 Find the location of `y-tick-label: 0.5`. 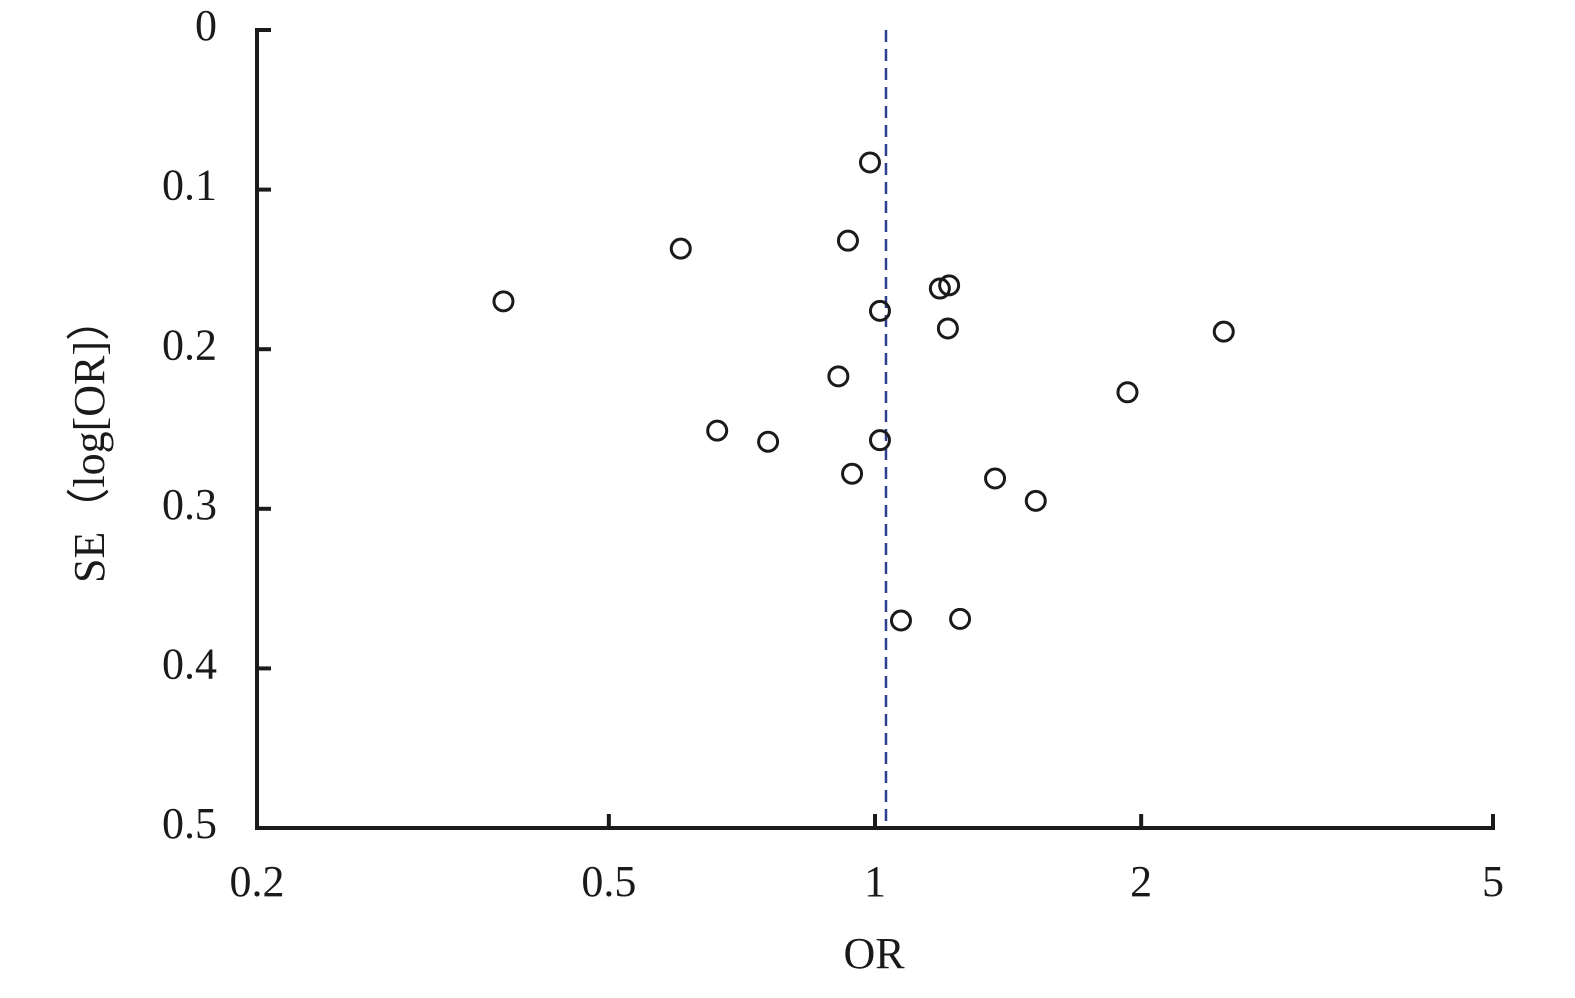

y-tick-label: 0.5 is located at coordinates (189, 823).